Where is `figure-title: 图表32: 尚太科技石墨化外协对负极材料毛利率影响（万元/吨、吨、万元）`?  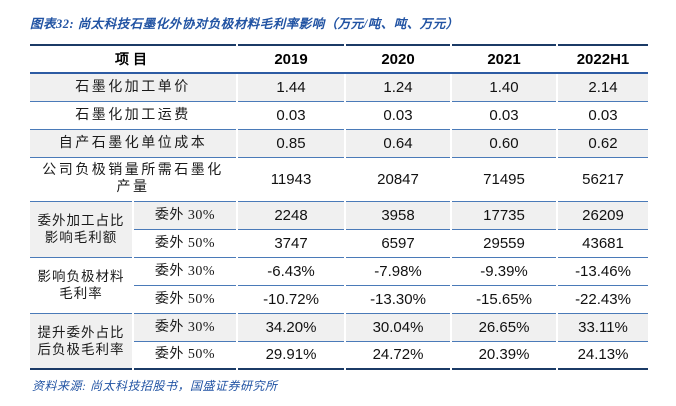
figure-title: 图表32: 尚太科技石墨化外协对负极材料毛利率影响（万元/吨、吨、万元） is located at coordinates (244, 24).